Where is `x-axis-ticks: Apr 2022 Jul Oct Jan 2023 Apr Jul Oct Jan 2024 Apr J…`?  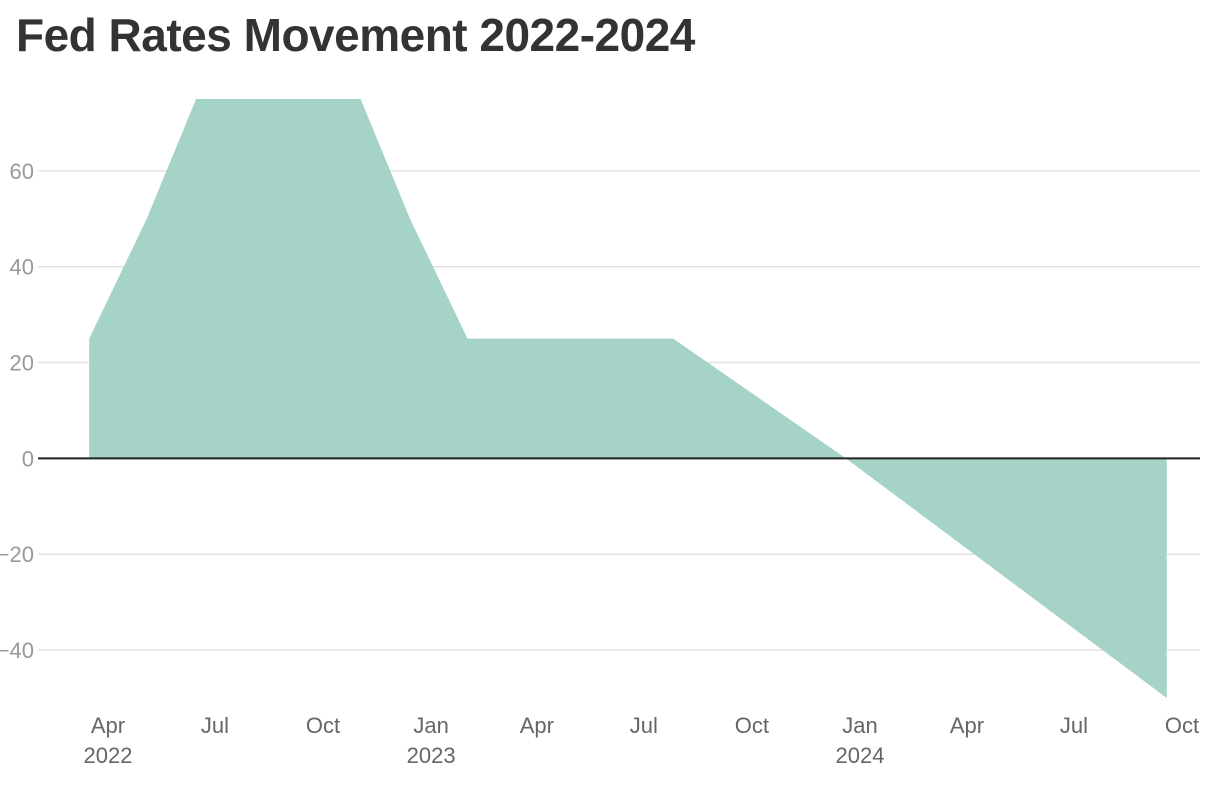 x-axis-ticks: Apr 2022 Jul Oct Jan 2023 Apr Jul Oct Jan 2024 Apr J… is located at coordinates (641, 740).